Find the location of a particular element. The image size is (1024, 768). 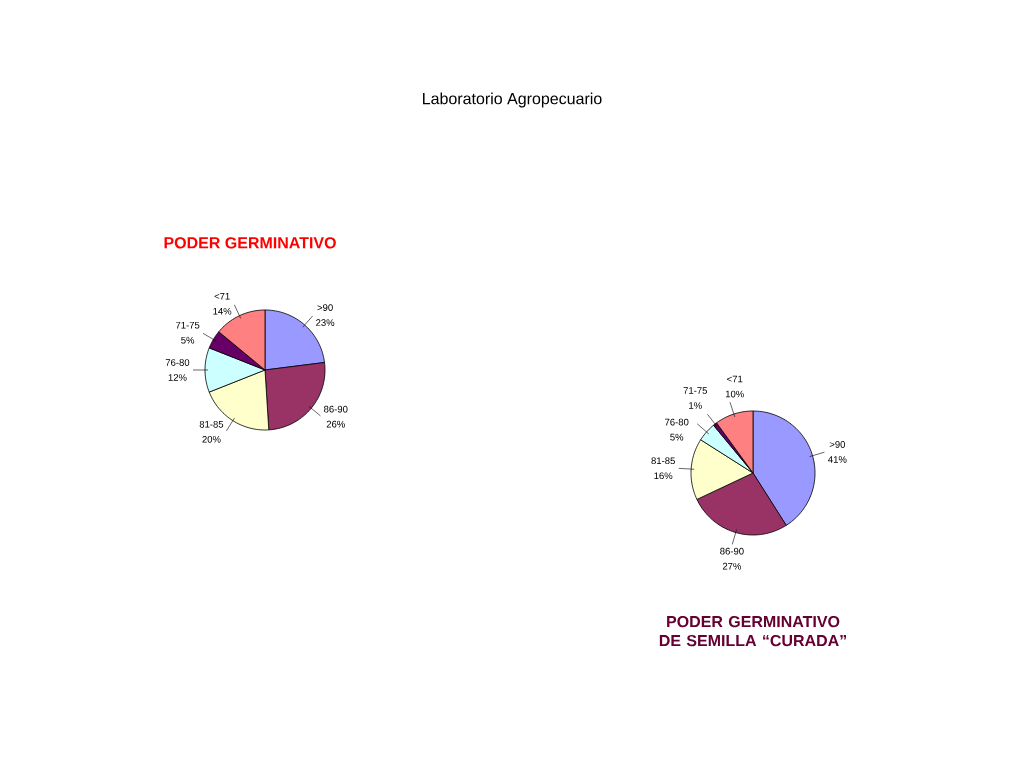

data-label: 27% is located at coordinates (732, 566).